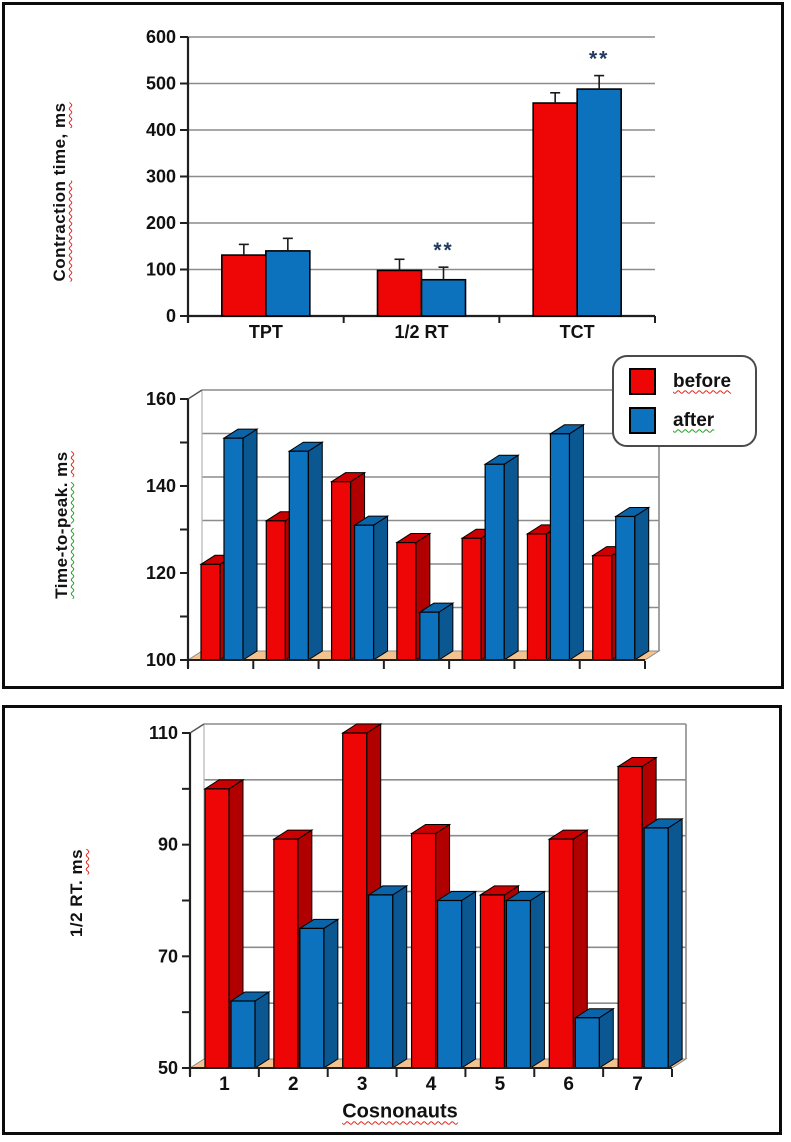  Describe the element at coordinates (168, 956) in the screenshot. I see `y-tick-label: 70` at that location.